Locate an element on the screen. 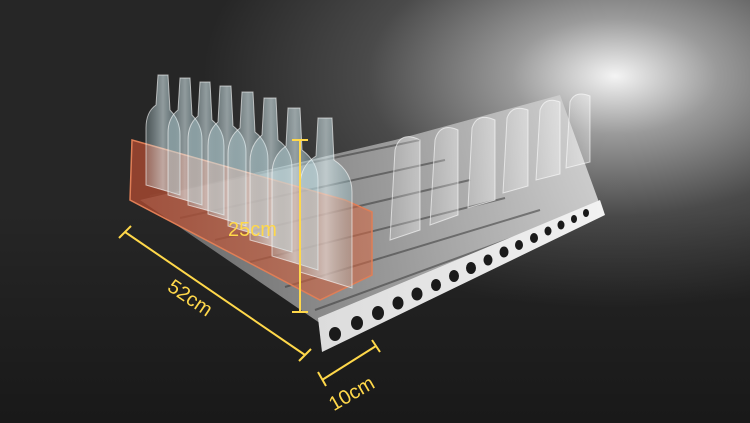  bottle-row is located at coordinates (249, 181).